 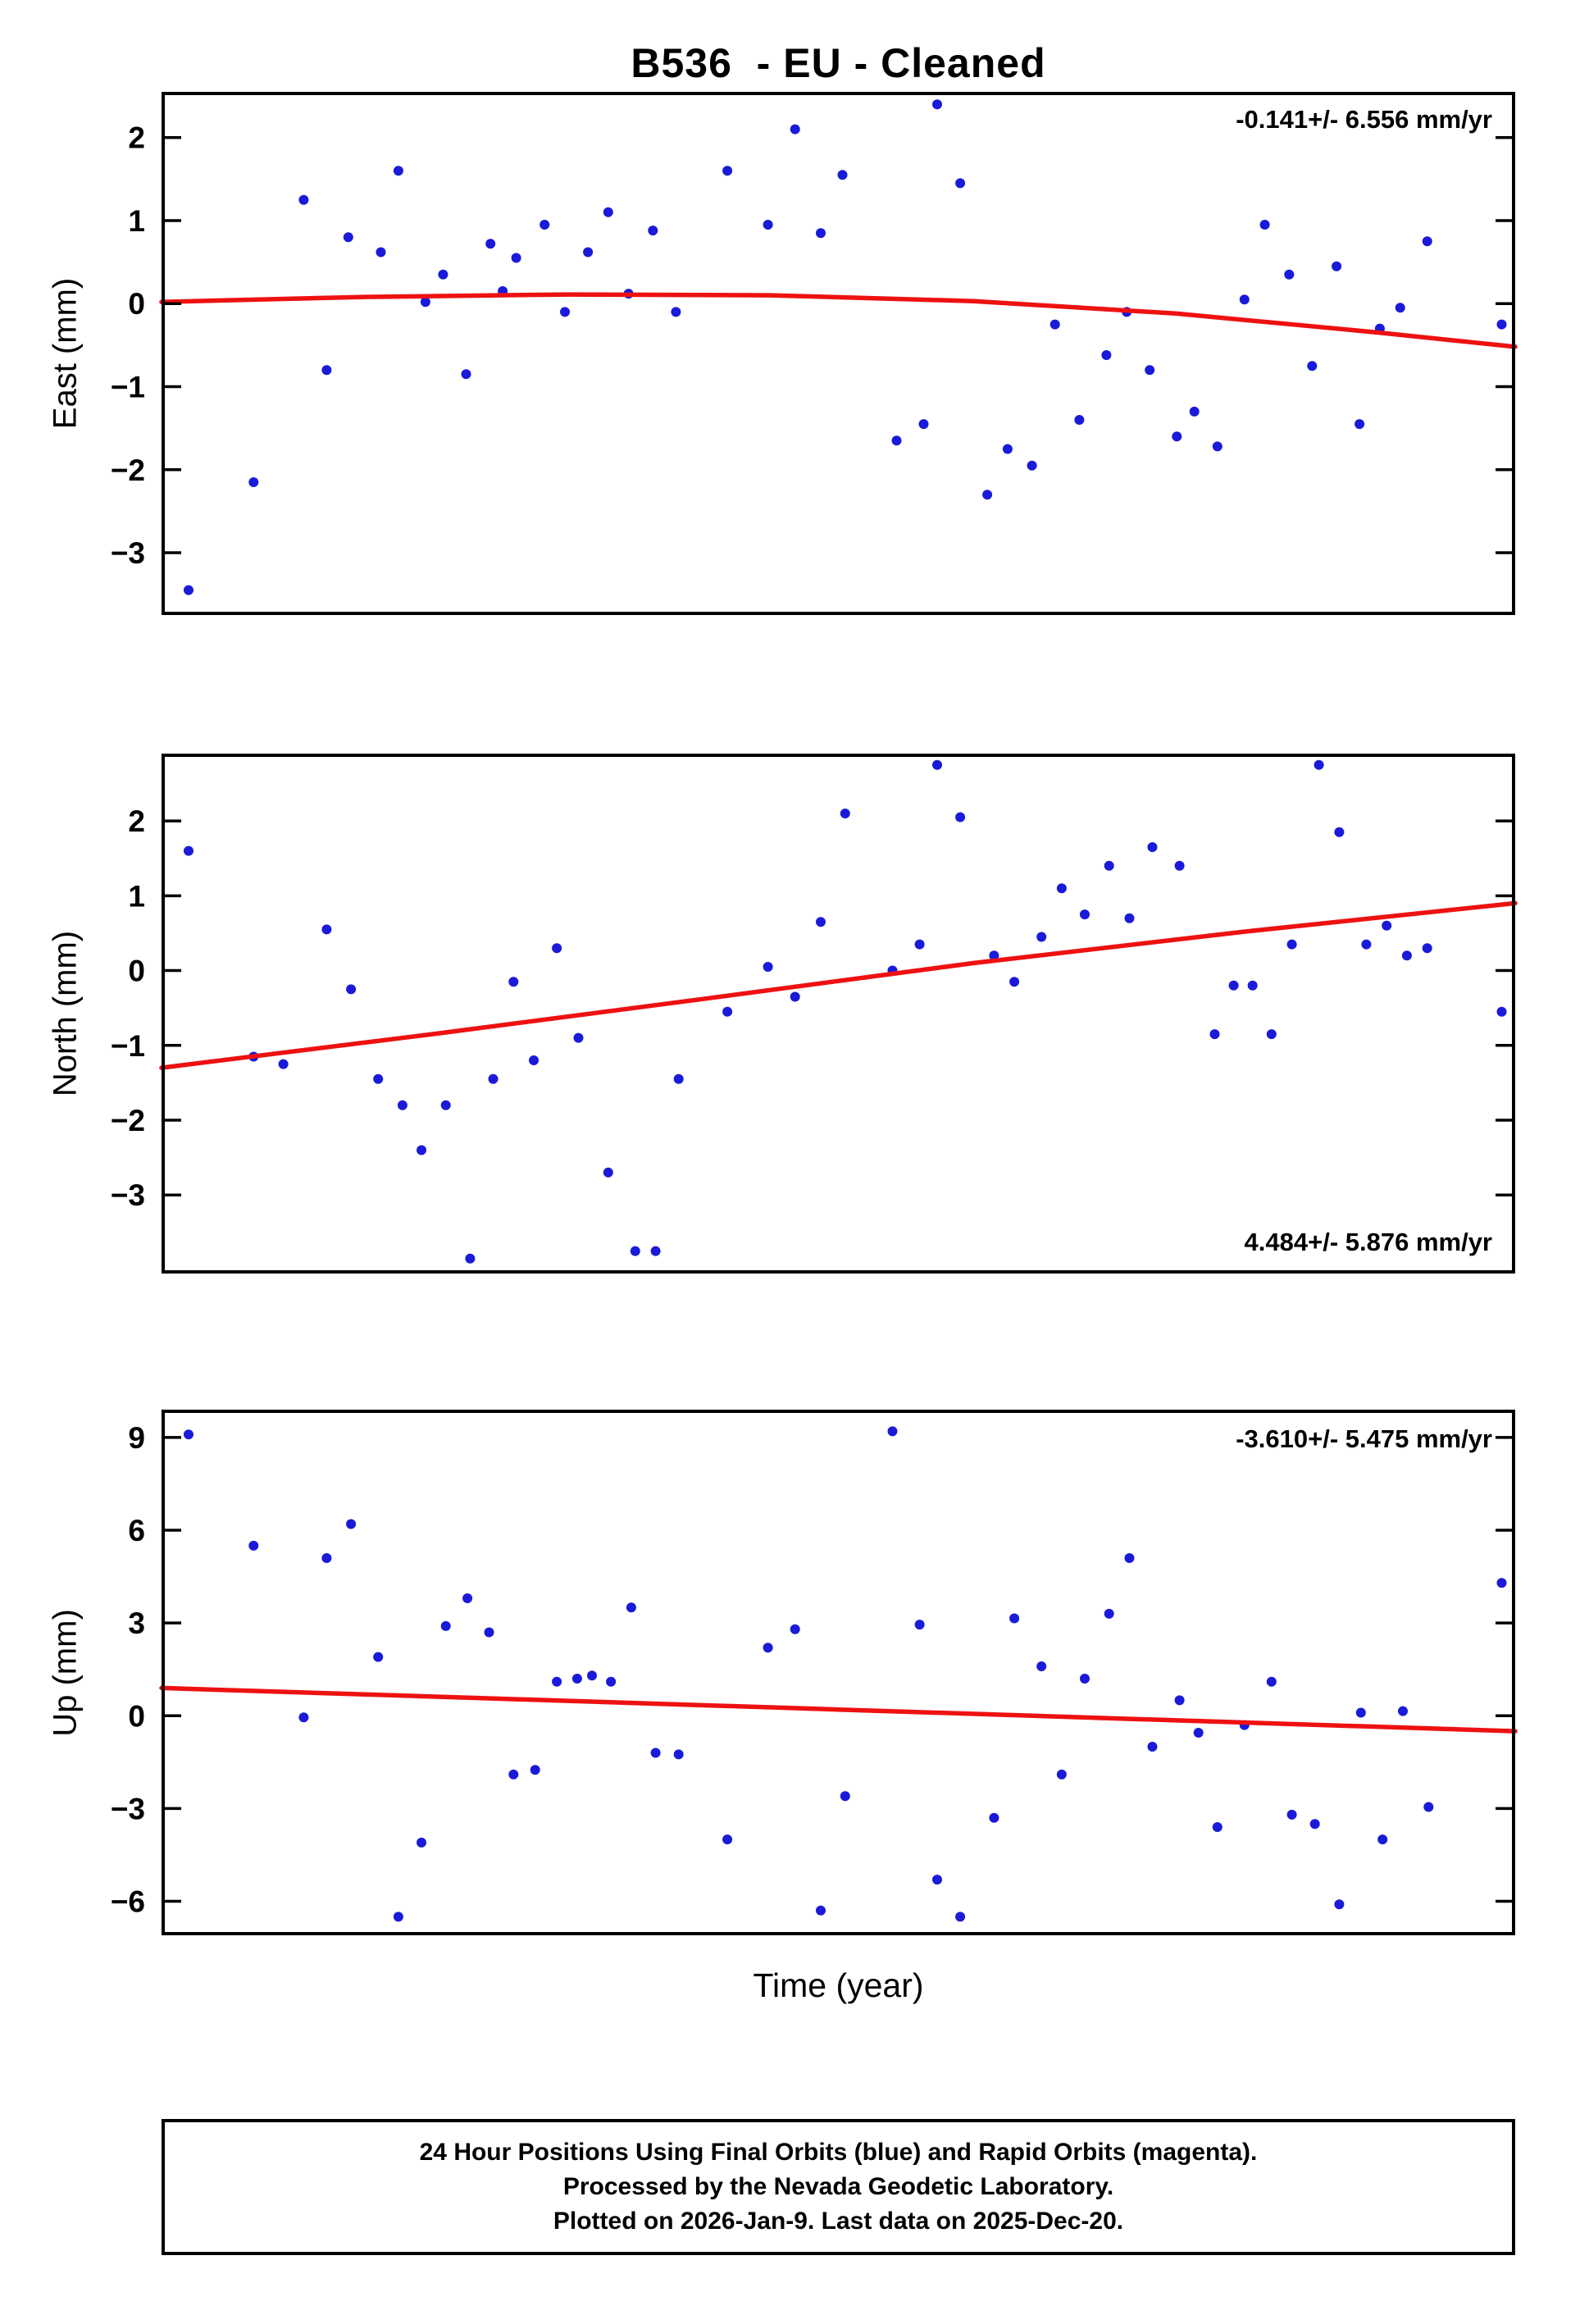 What do you see at coordinates (1364, 1438) in the screenshot?
I see `up-rate-annotation: -3.610+/- 5.475 mm/yr` at bounding box center [1364, 1438].